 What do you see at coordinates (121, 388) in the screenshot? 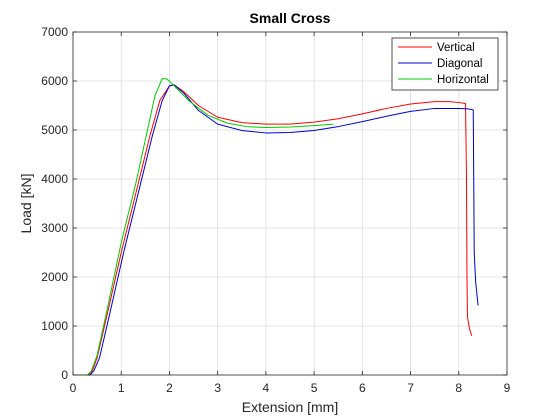
I see `x-tick-label: 1` at bounding box center [121, 388].